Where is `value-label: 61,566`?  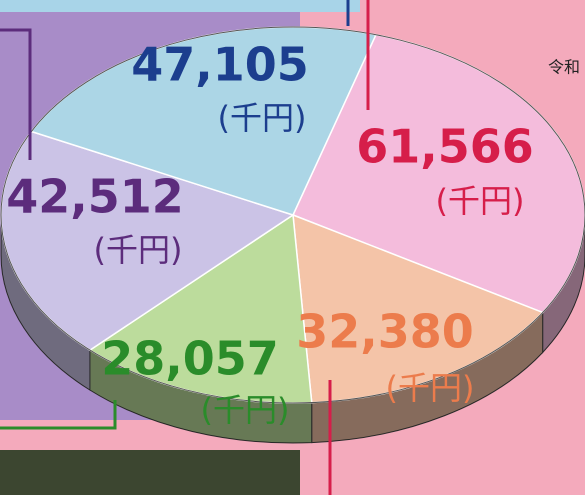
value-label: 61,566 is located at coordinates (445, 147).